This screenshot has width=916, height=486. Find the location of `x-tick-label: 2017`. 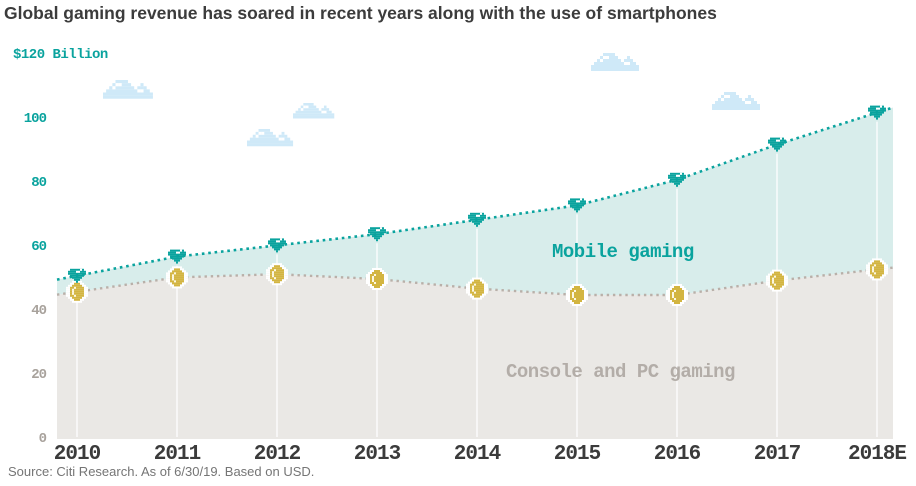

x-tick-label: 2017 is located at coordinates (777, 454).